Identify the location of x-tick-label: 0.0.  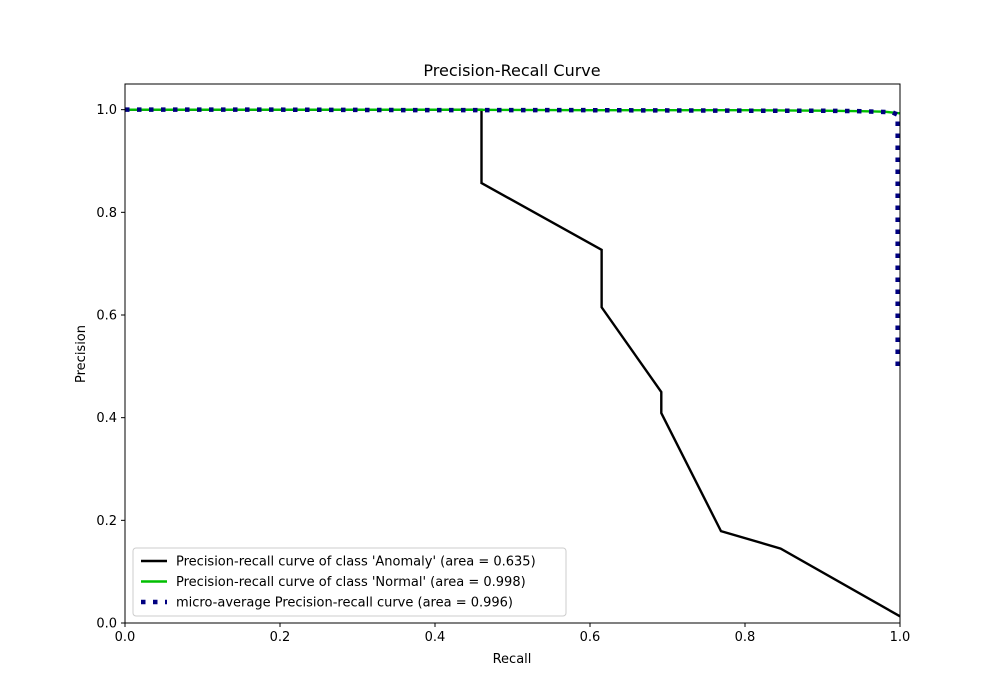
(125, 637).